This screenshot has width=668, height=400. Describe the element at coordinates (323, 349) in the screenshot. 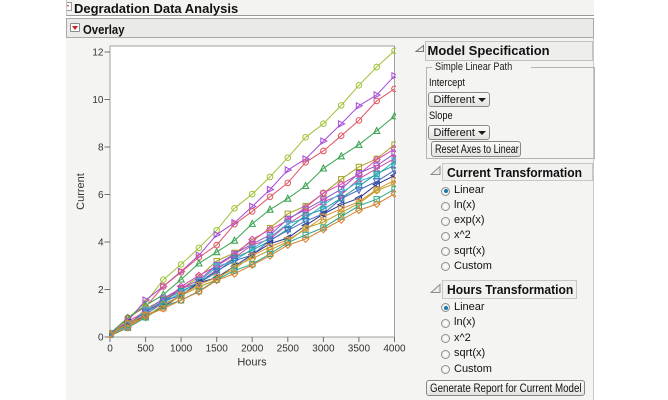

I see `svg-text: 3000` at that location.